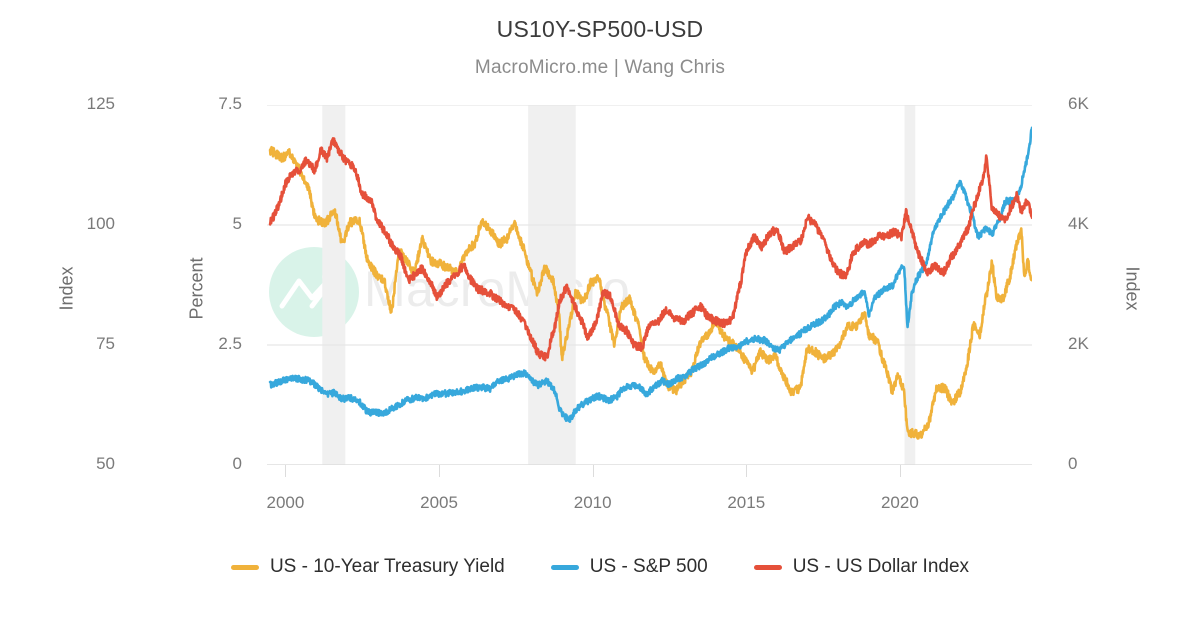 The image size is (1200, 630). I want to click on legend-label-3: US - US Dollar Index, so click(881, 566).